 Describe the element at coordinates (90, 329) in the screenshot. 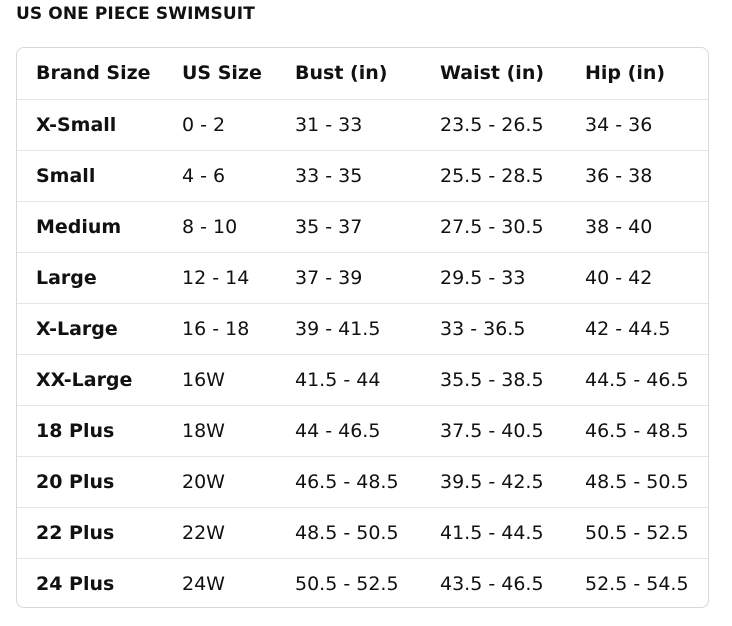

I see `brand-size-cell: X-Large` at that location.